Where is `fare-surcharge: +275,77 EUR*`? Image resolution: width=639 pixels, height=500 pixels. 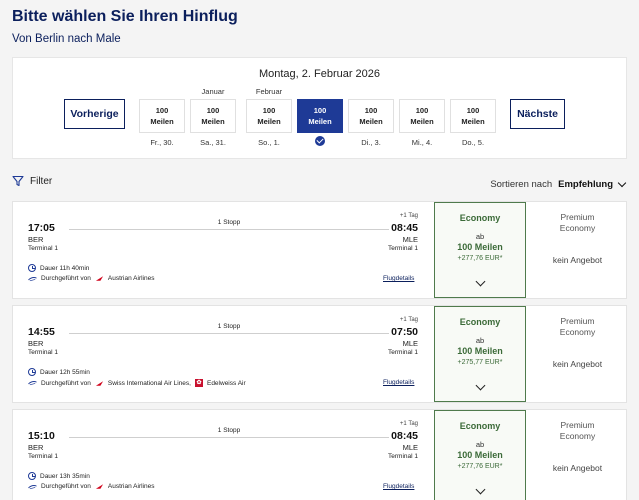 fare-surcharge: +275,77 EUR* is located at coordinates (480, 362).